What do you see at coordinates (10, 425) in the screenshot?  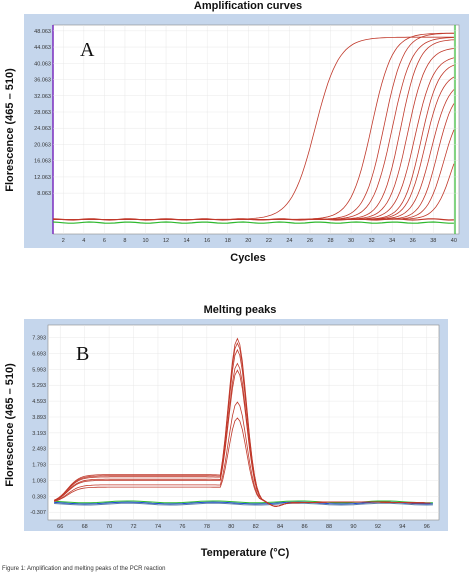 I see `chart-b-y-label: Florescence (465 – 510)` at bounding box center [10, 425].